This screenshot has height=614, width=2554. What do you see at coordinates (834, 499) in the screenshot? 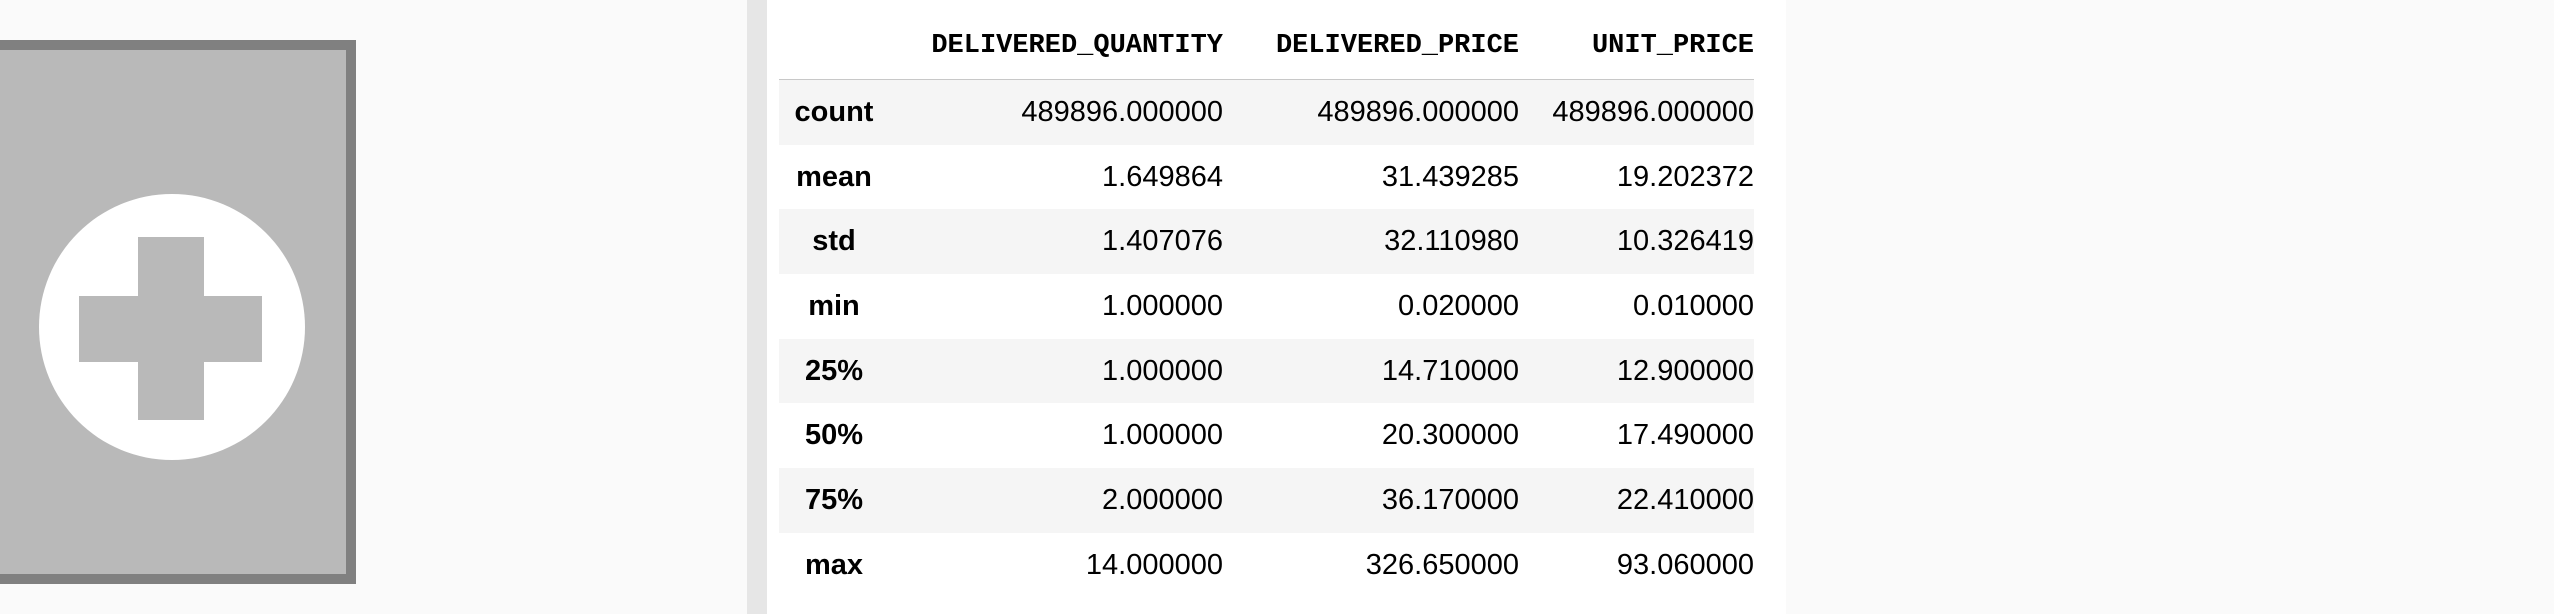
I see `row-label: 75%` at bounding box center [834, 499].